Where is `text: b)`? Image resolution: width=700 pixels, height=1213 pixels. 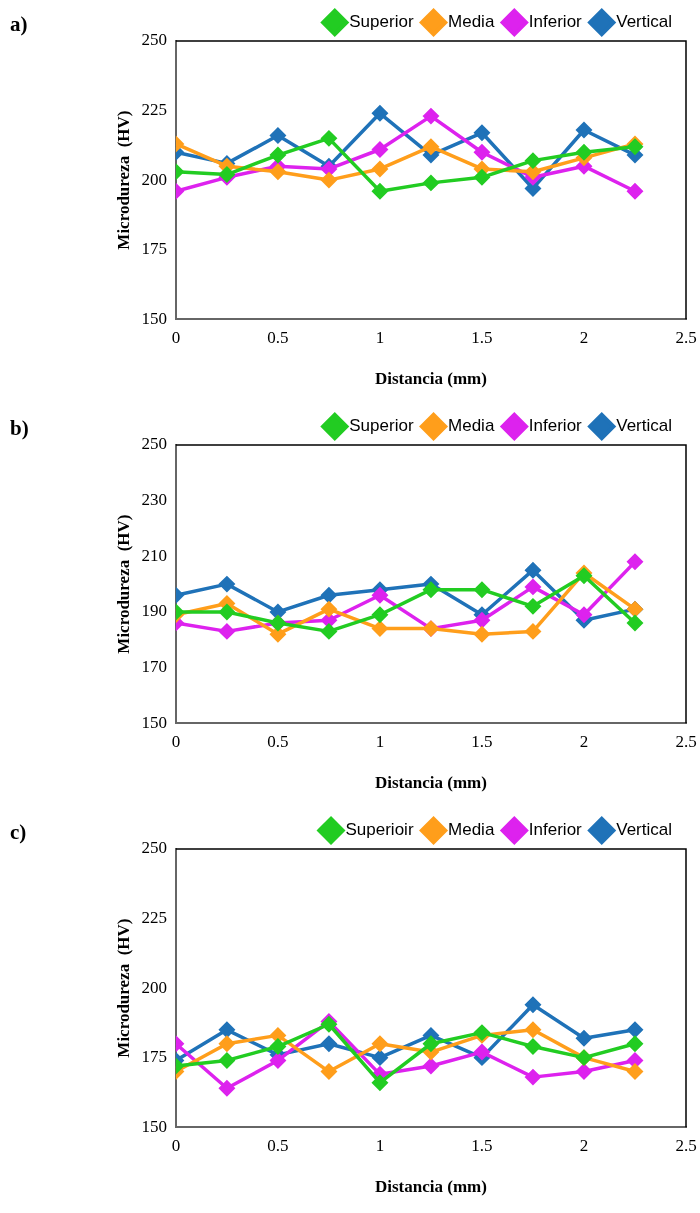
text: b) is located at coordinates (19, 428).